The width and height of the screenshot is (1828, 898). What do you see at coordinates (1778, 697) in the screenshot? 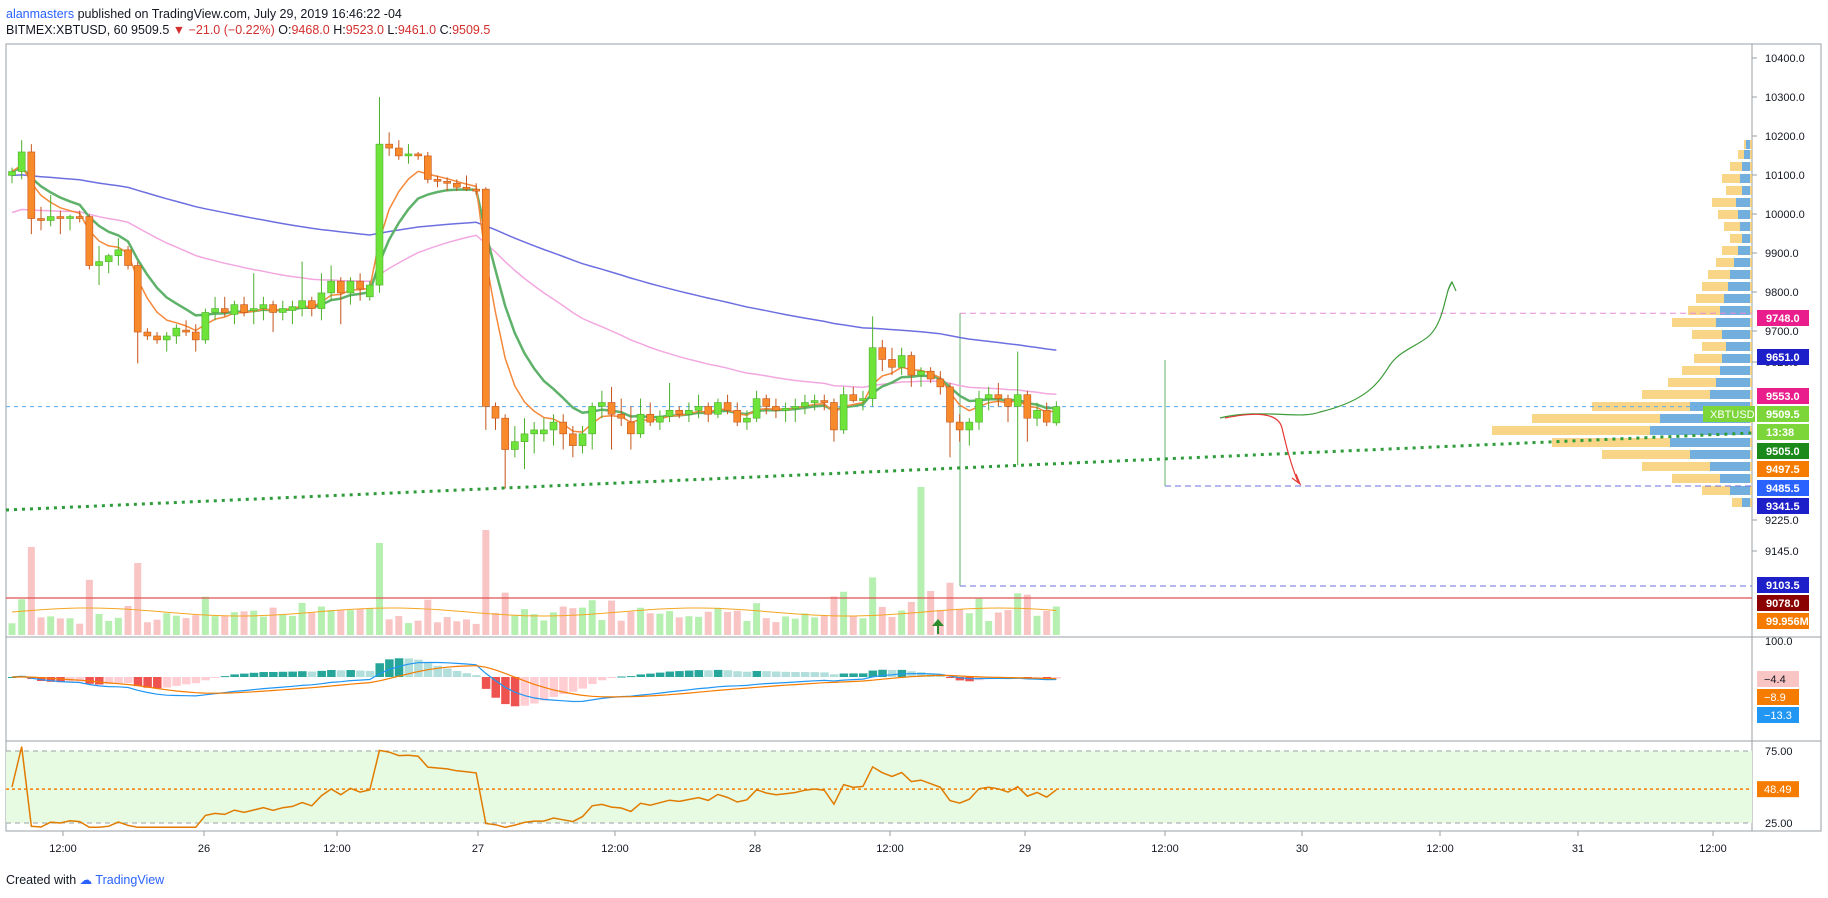
I see `macd-value-tag` at bounding box center [1778, 697].